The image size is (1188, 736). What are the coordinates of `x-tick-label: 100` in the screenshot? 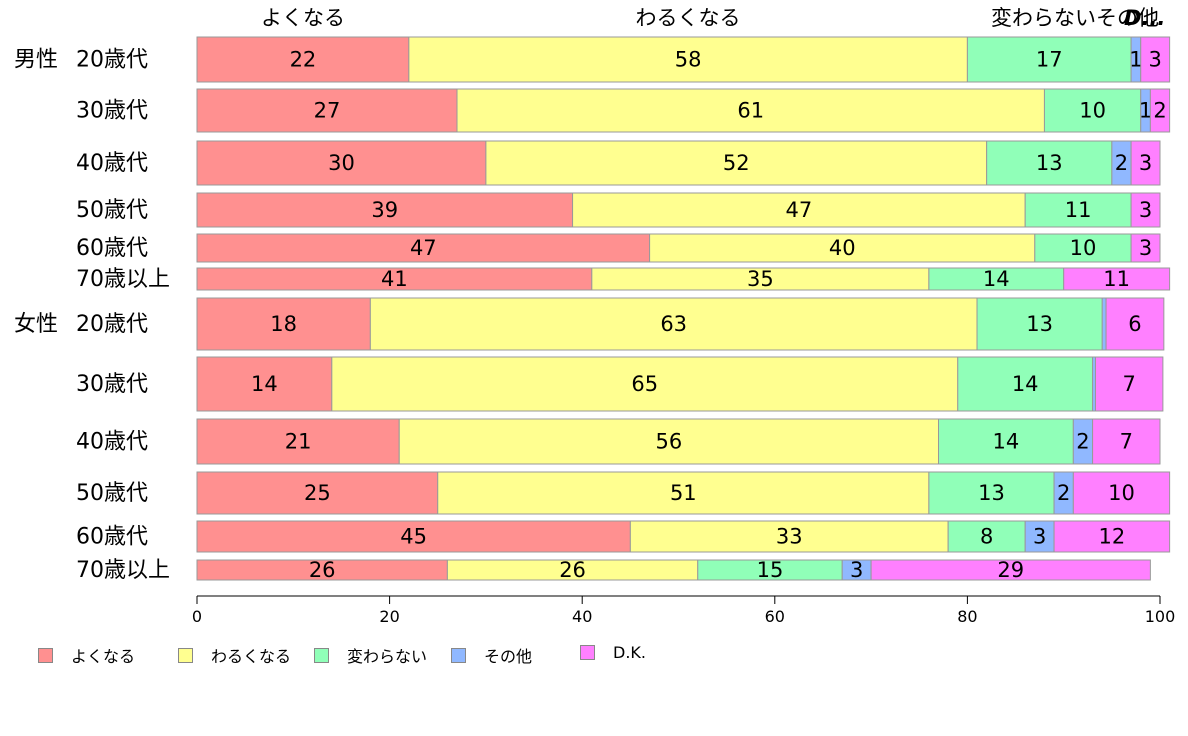 It's located at (1160, 616).